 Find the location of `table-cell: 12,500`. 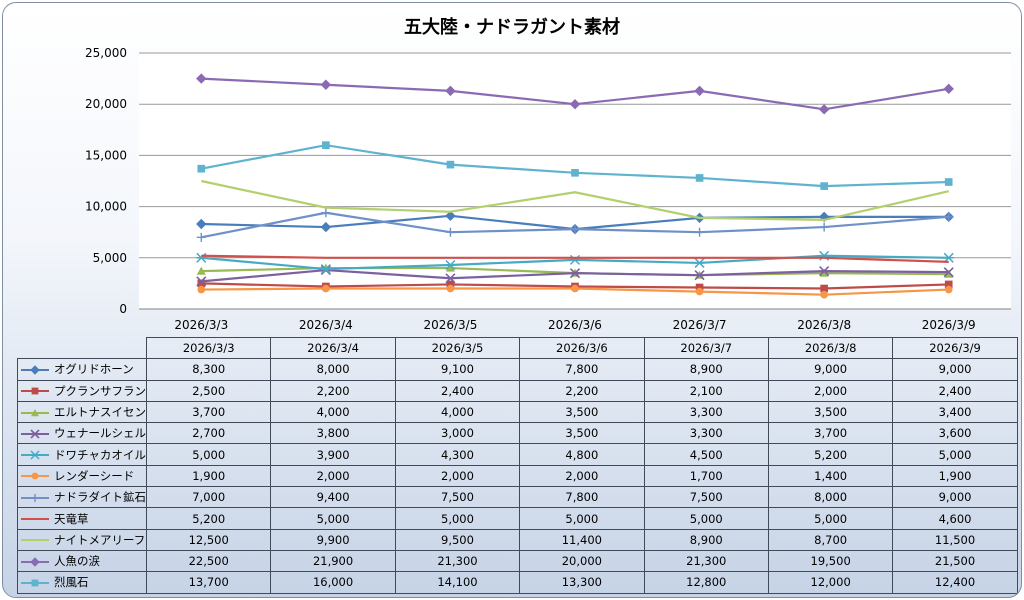

table-cell: 12,500 is located at coordinates (208, 539).